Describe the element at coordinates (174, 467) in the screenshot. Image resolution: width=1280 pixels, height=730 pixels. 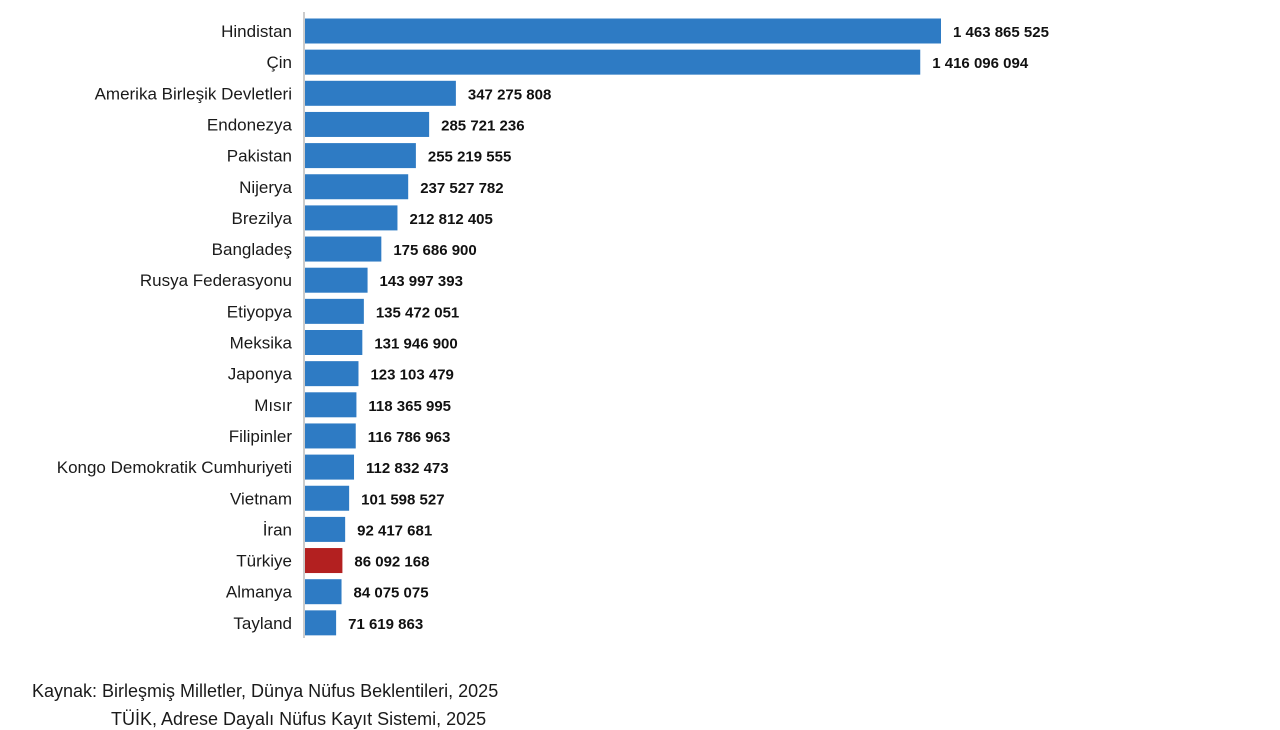
I see `category-label-kongo-demokratik-cumhuriyeti: Kongo Demokratik Cumhuriyeti` at that location.